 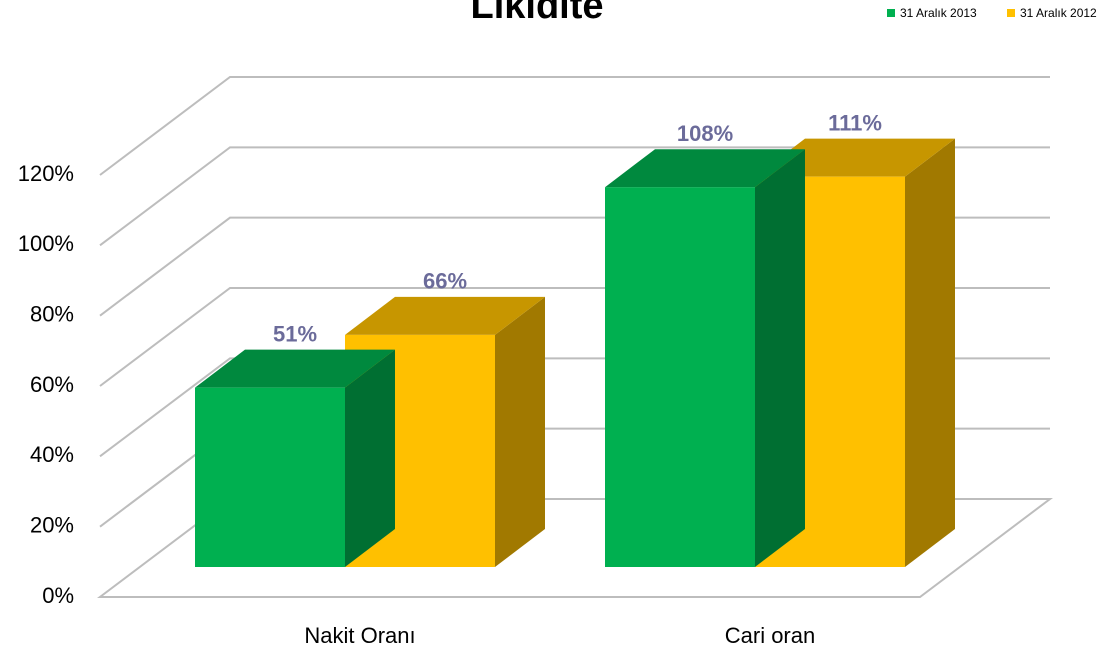 I want to click on y-tick-label: 120%, so click(x=46, y=173).